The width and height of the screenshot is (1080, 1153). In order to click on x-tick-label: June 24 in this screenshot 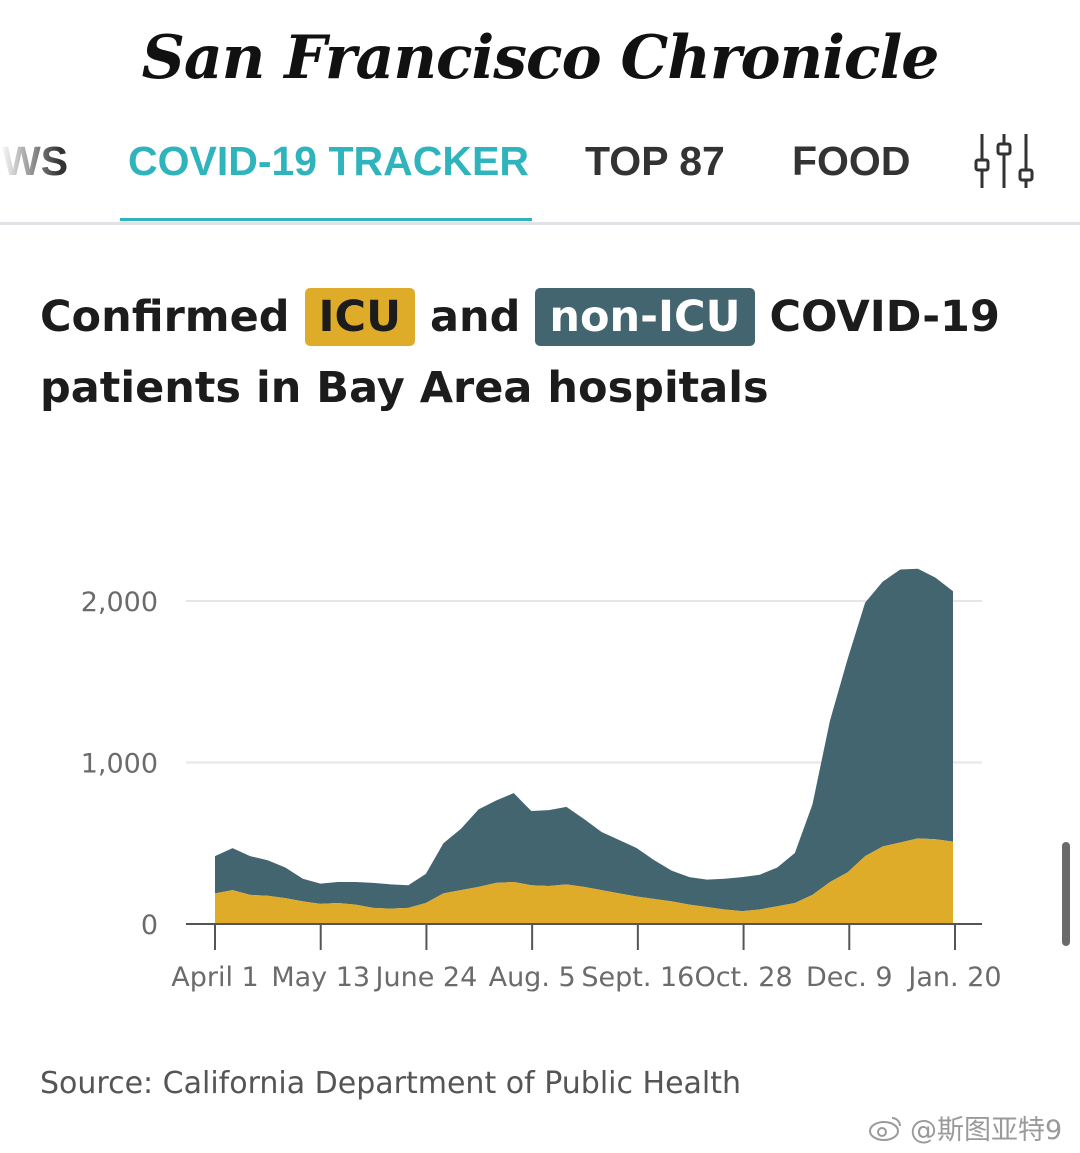, I will do `click(426, 977)`.